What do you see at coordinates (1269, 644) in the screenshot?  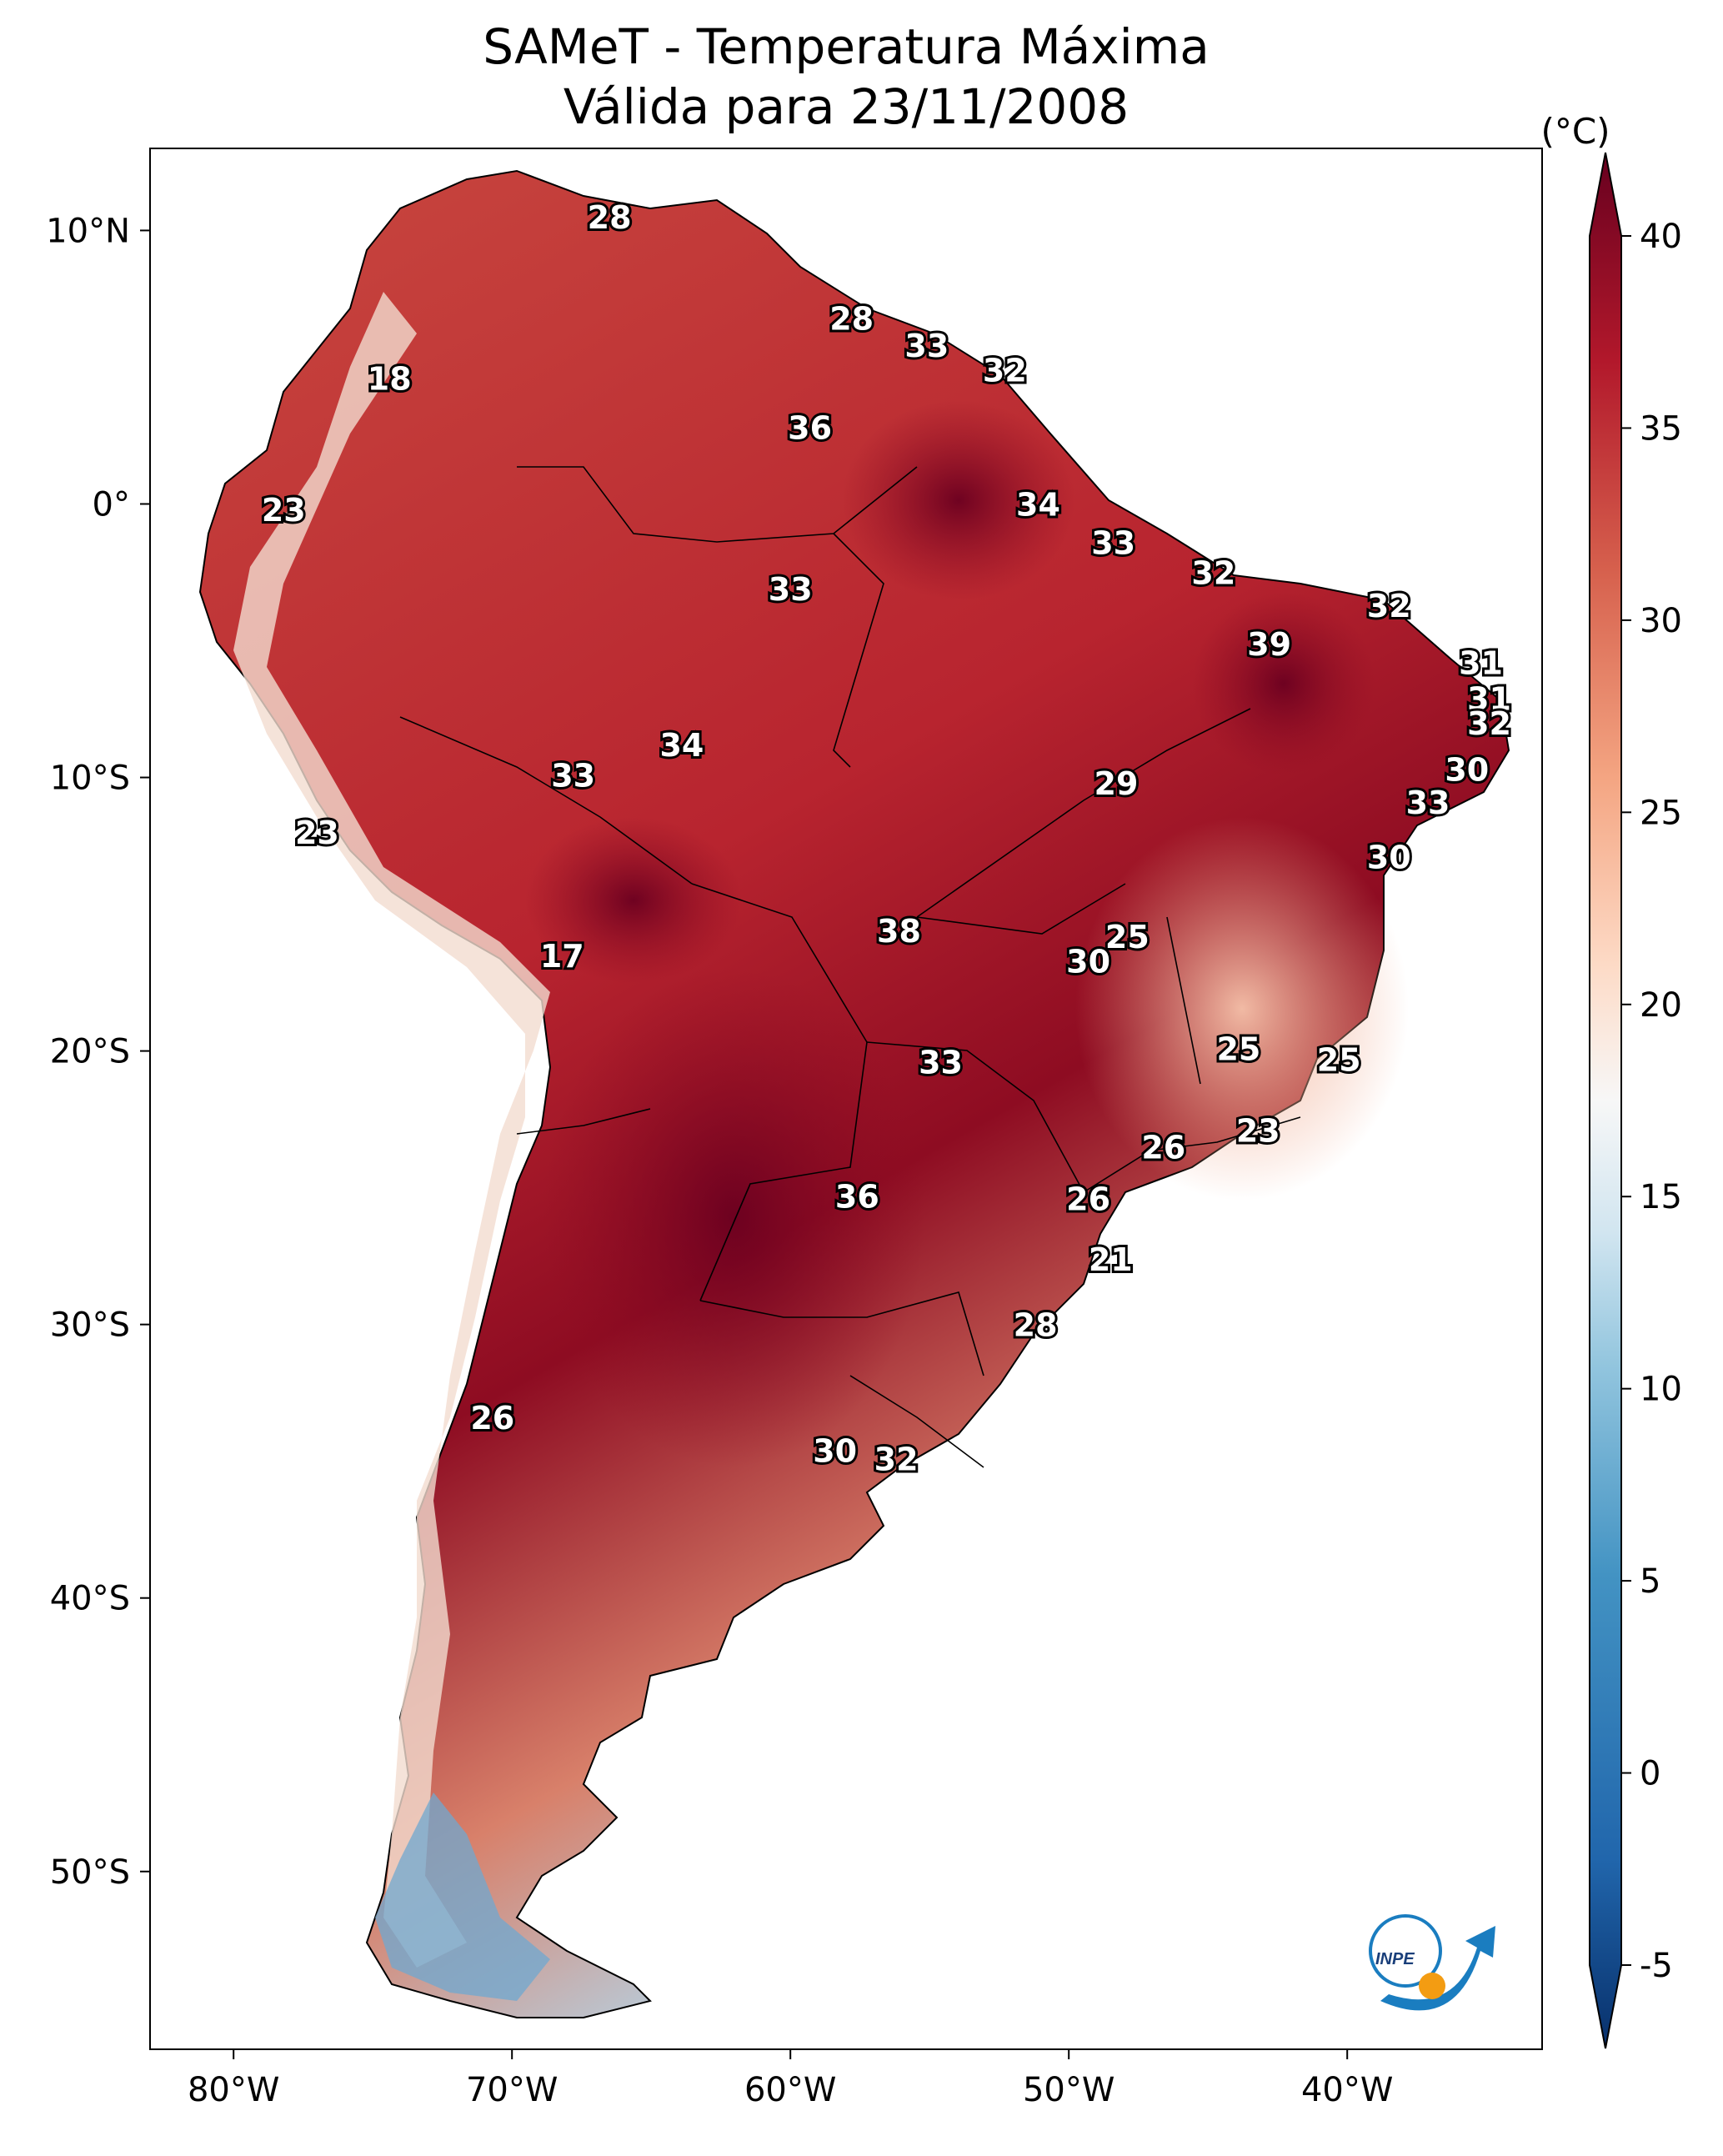 I see `station-value: 39` at bounding box center [1269, 644].